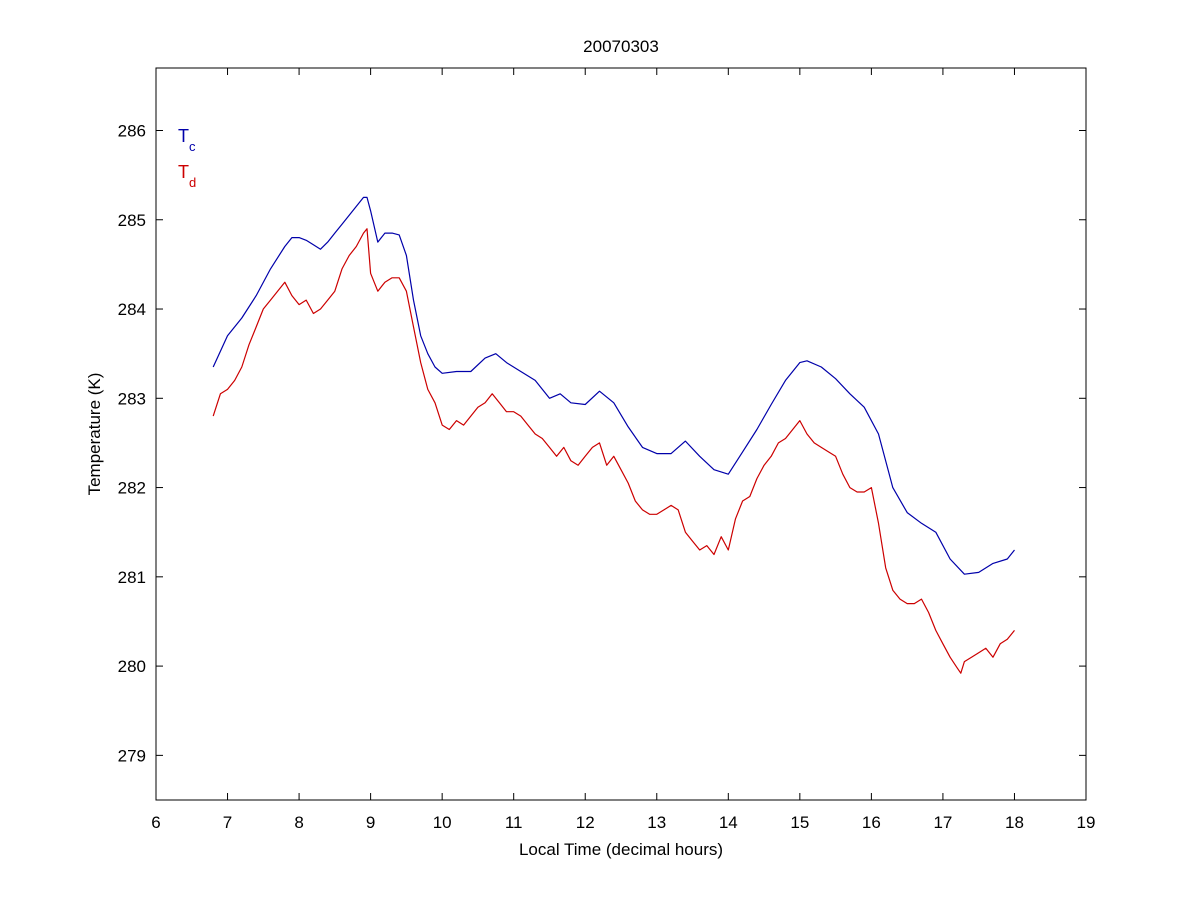 The height and width of the screenshot is (900, 1200). What do you see at coordinates (370, 822) in the screenshot?
I see `x-tick-label: 9` at bounding box center [370, 822].